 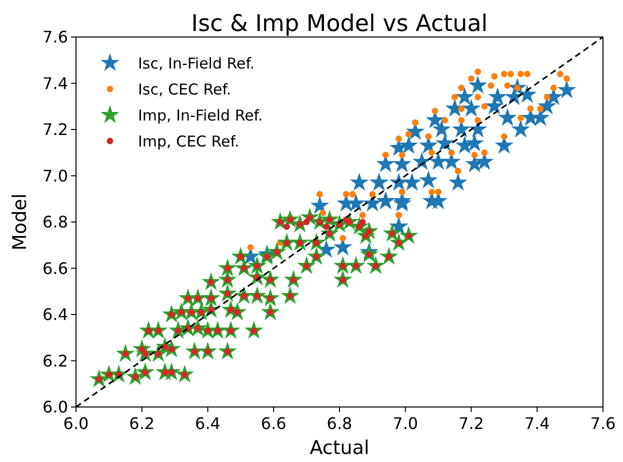 I want to click on y-tick-label: 6.8, so click(x=55, y=222).